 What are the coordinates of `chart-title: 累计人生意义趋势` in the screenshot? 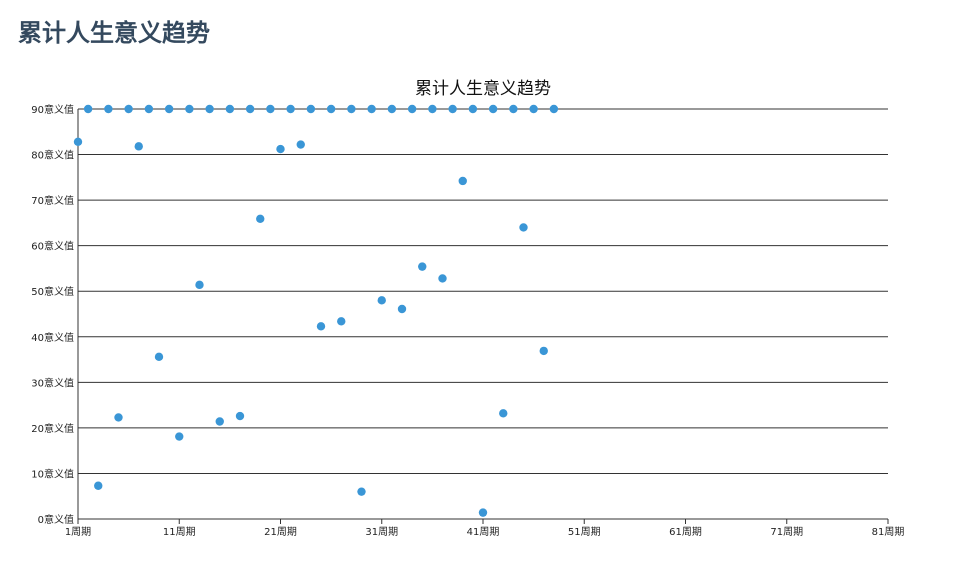 It's located at (483, 89).